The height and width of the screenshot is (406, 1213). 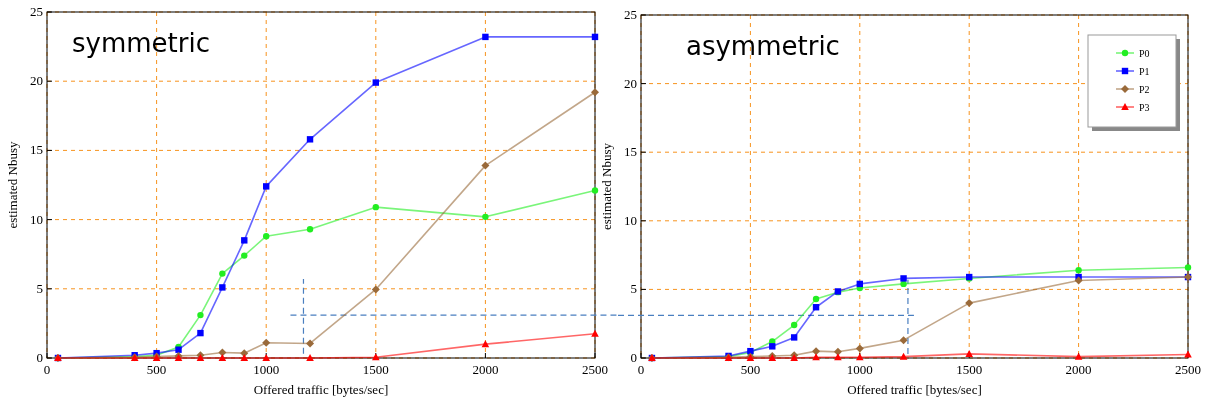 I want to click on text: symmetric, so click(x=141, y=43).